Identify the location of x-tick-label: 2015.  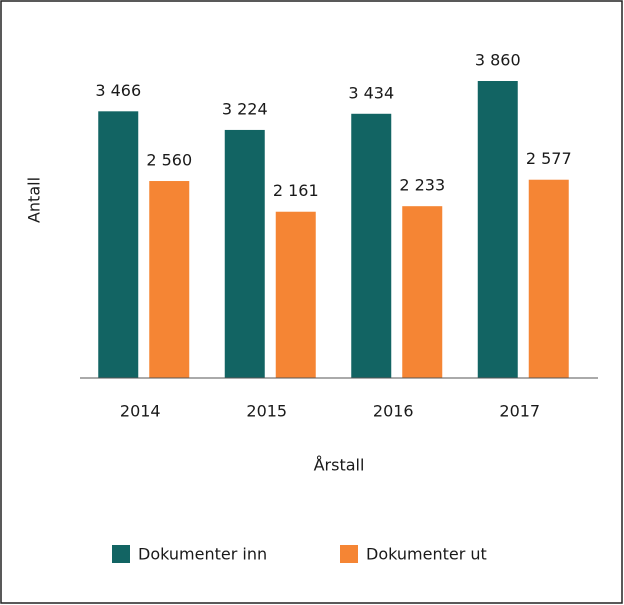
(266, 411).